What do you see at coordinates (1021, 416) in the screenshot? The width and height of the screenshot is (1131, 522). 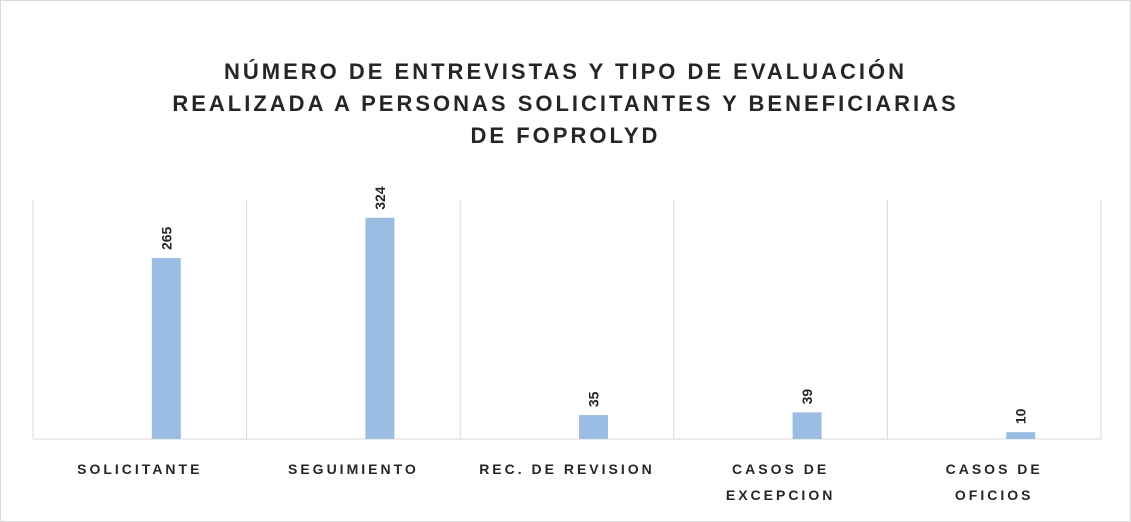 I see `data-label: 10` at bounding box center [1021, 416].